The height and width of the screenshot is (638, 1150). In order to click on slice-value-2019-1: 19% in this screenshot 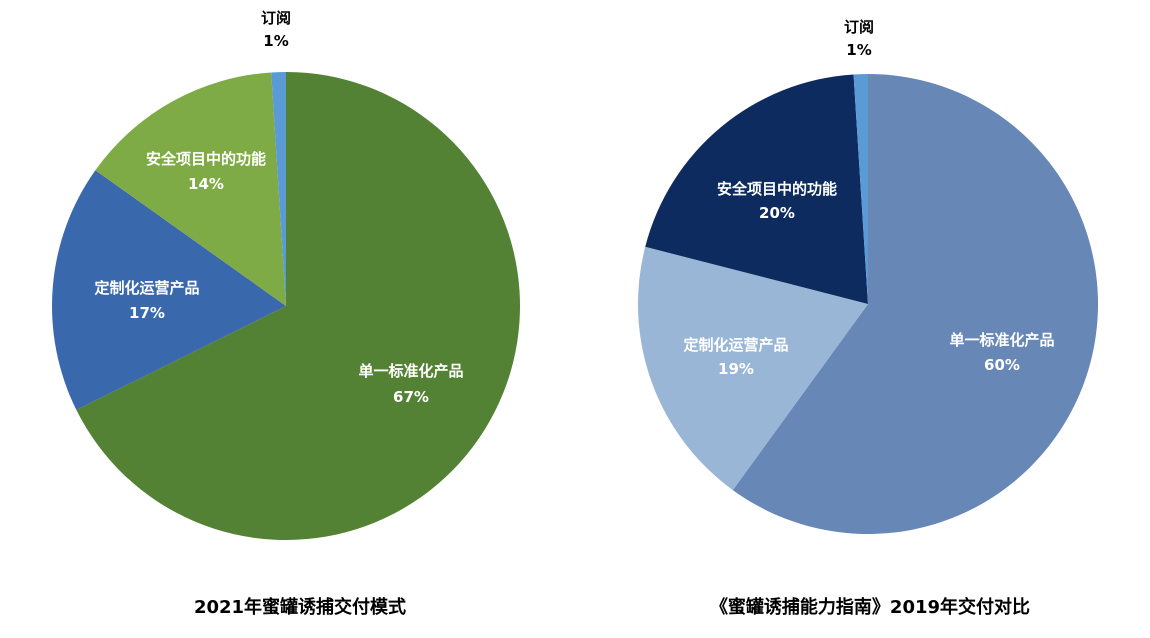, I will do `click(736, 369)`.